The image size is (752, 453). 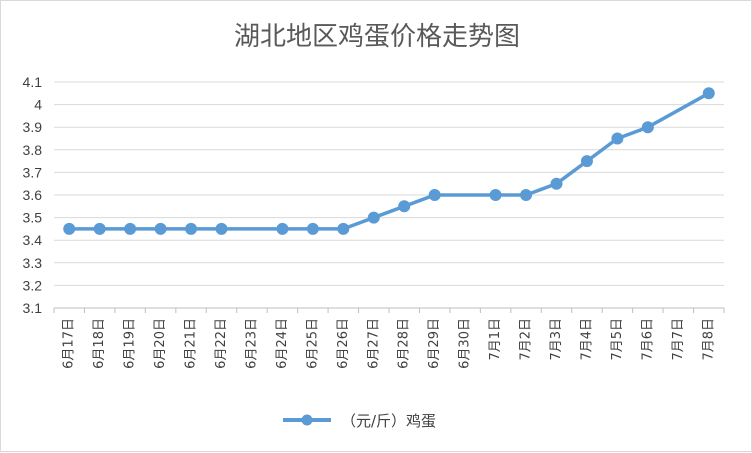 I want to click on x-tick-label: 6月29日, so click(x=434, y=343).